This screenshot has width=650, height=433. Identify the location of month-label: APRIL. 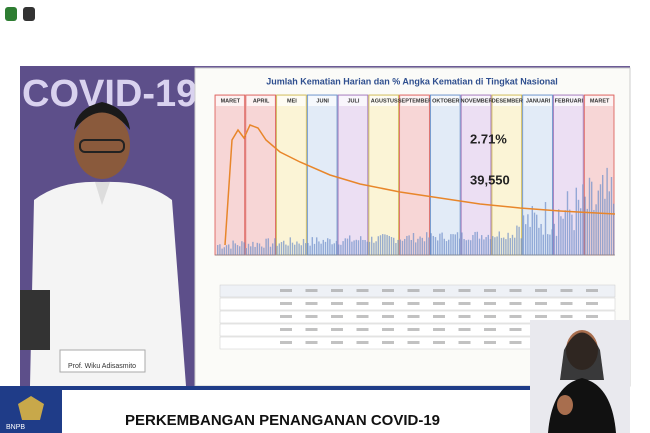
(261, 101).